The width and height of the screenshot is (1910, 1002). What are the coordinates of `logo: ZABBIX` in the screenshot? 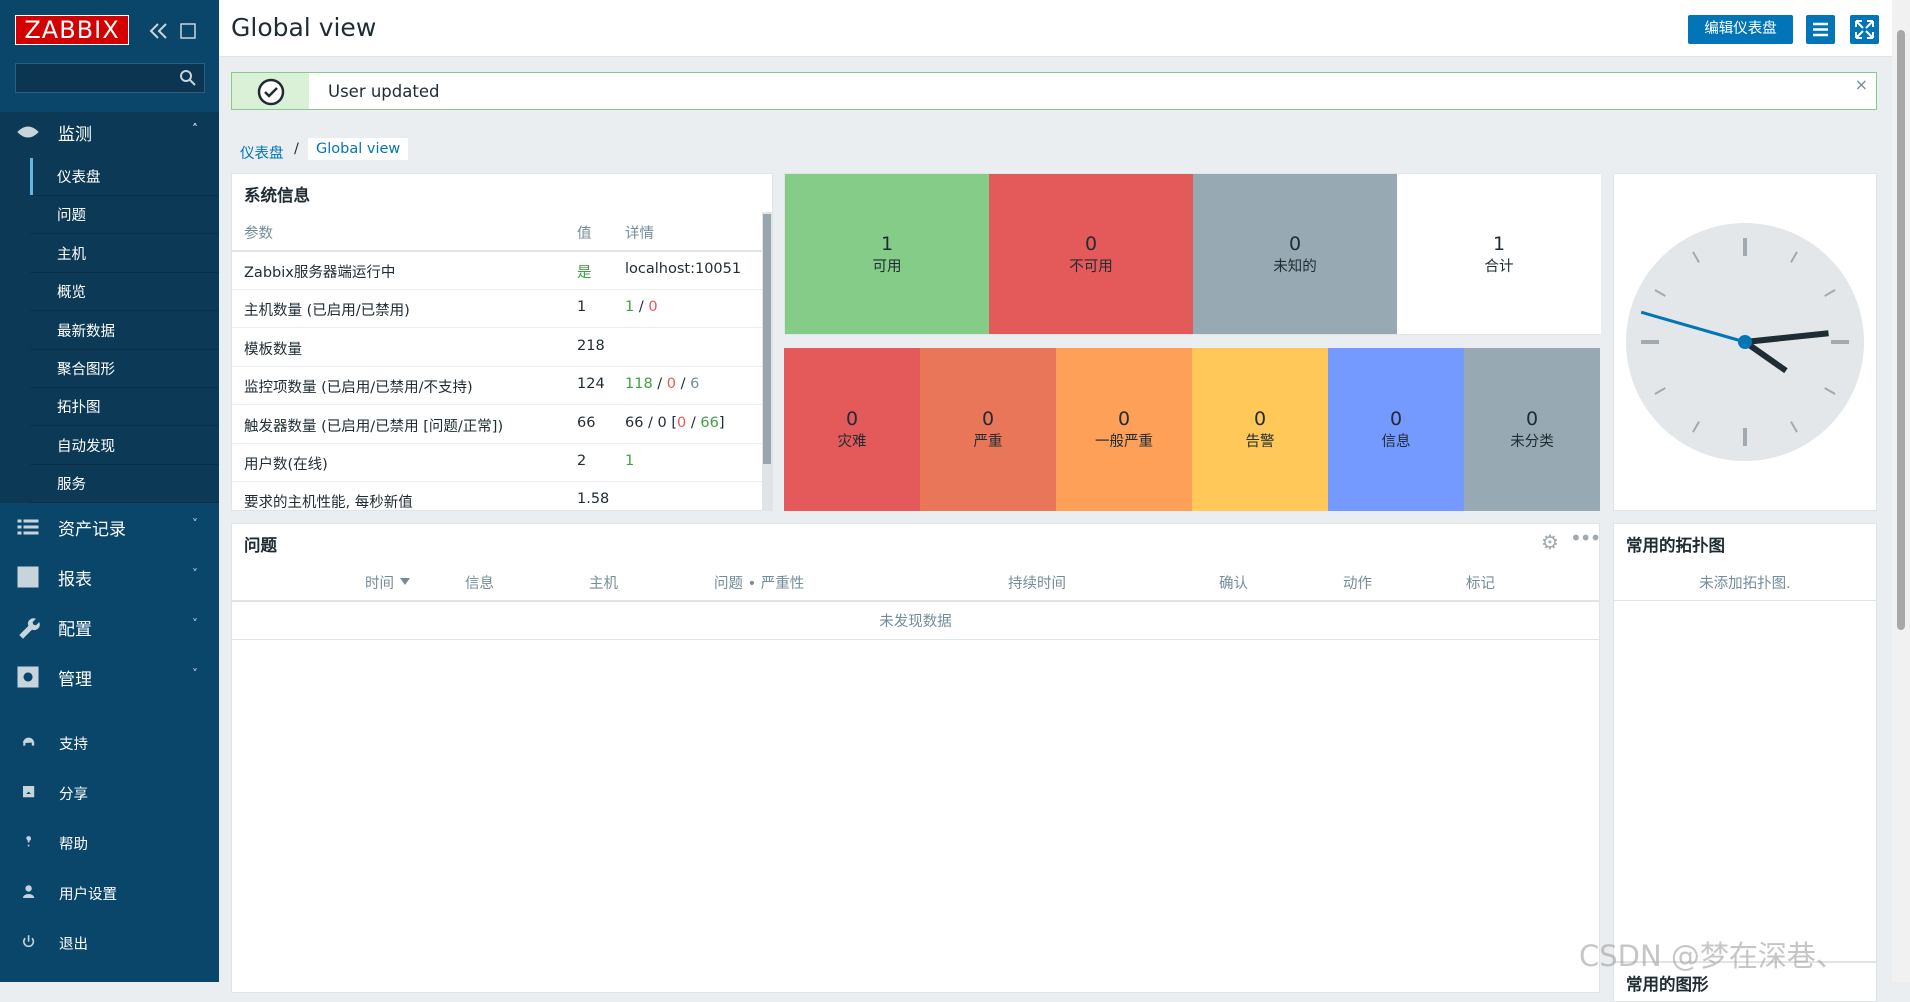 It's located at (72, 30).